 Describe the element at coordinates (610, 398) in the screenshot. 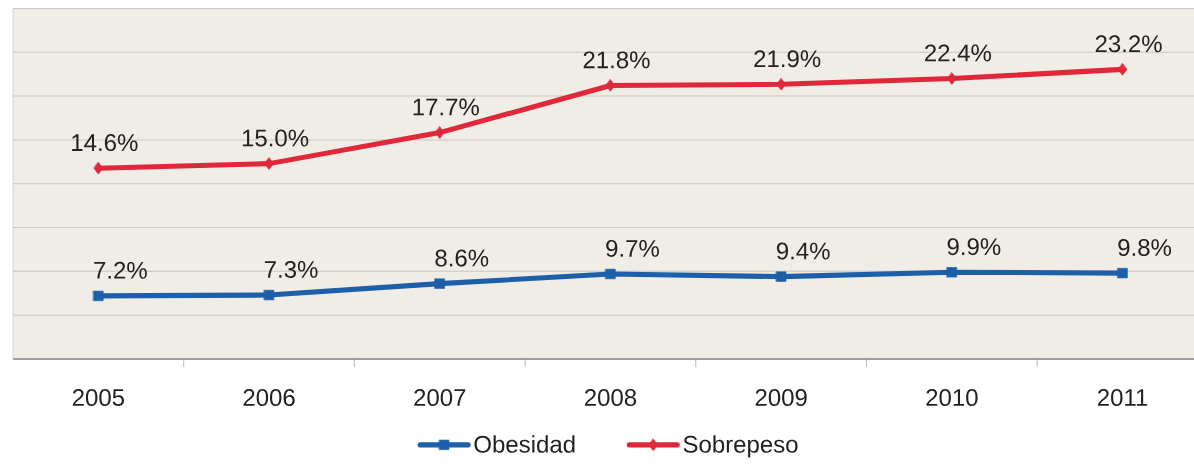

I see `x-tick-label: 2008` at that location.